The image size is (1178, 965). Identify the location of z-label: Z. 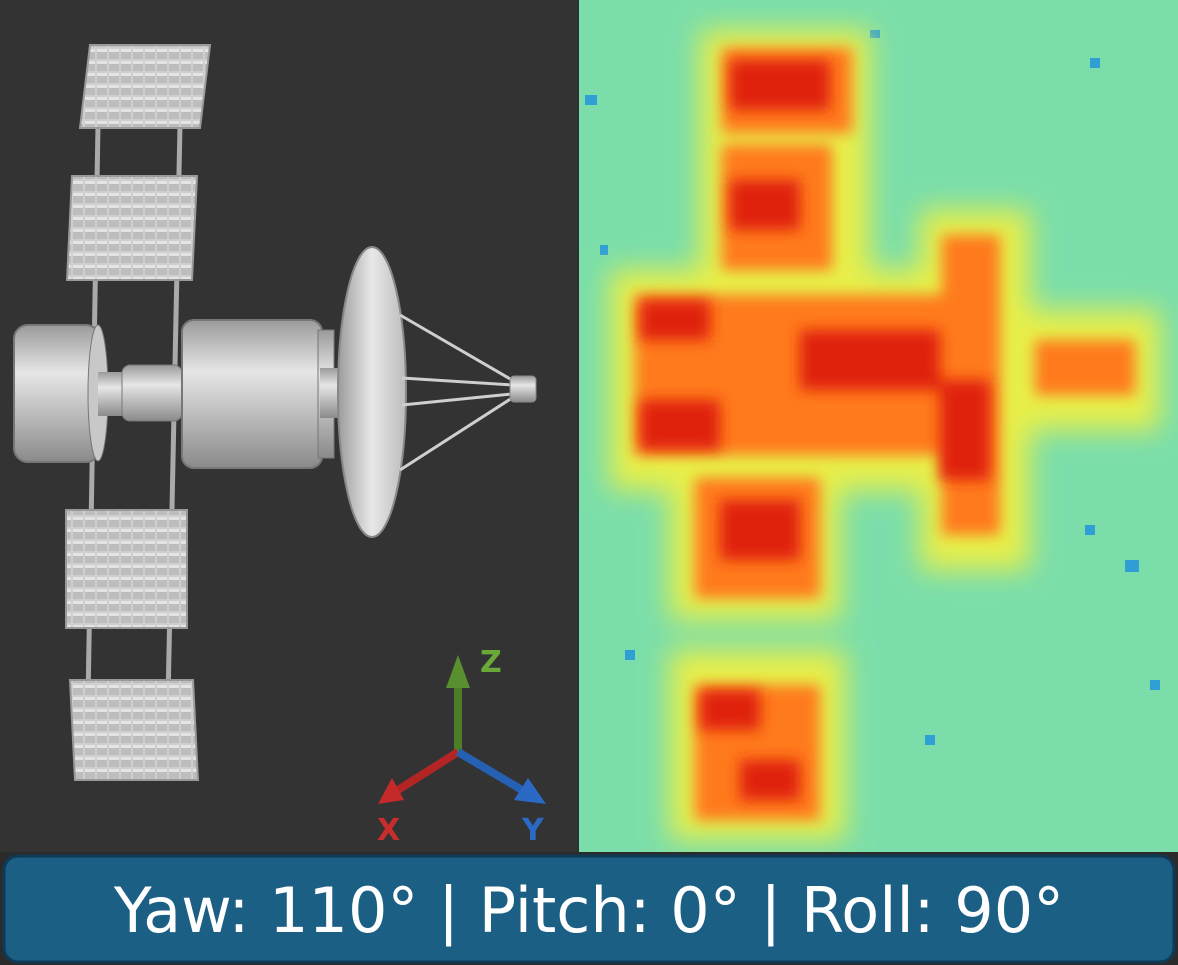
(491, 662).